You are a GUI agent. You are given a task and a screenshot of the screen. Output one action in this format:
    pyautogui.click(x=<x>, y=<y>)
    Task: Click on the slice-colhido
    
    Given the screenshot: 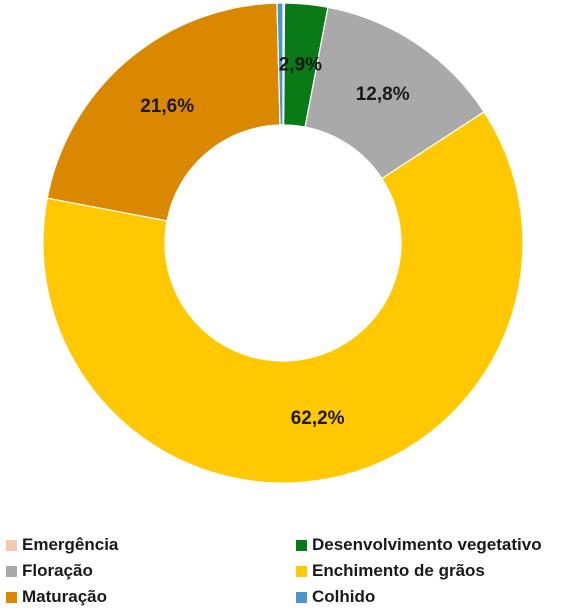 What is the action you would take?
    pyautogui.click(x=280, y=64)
    